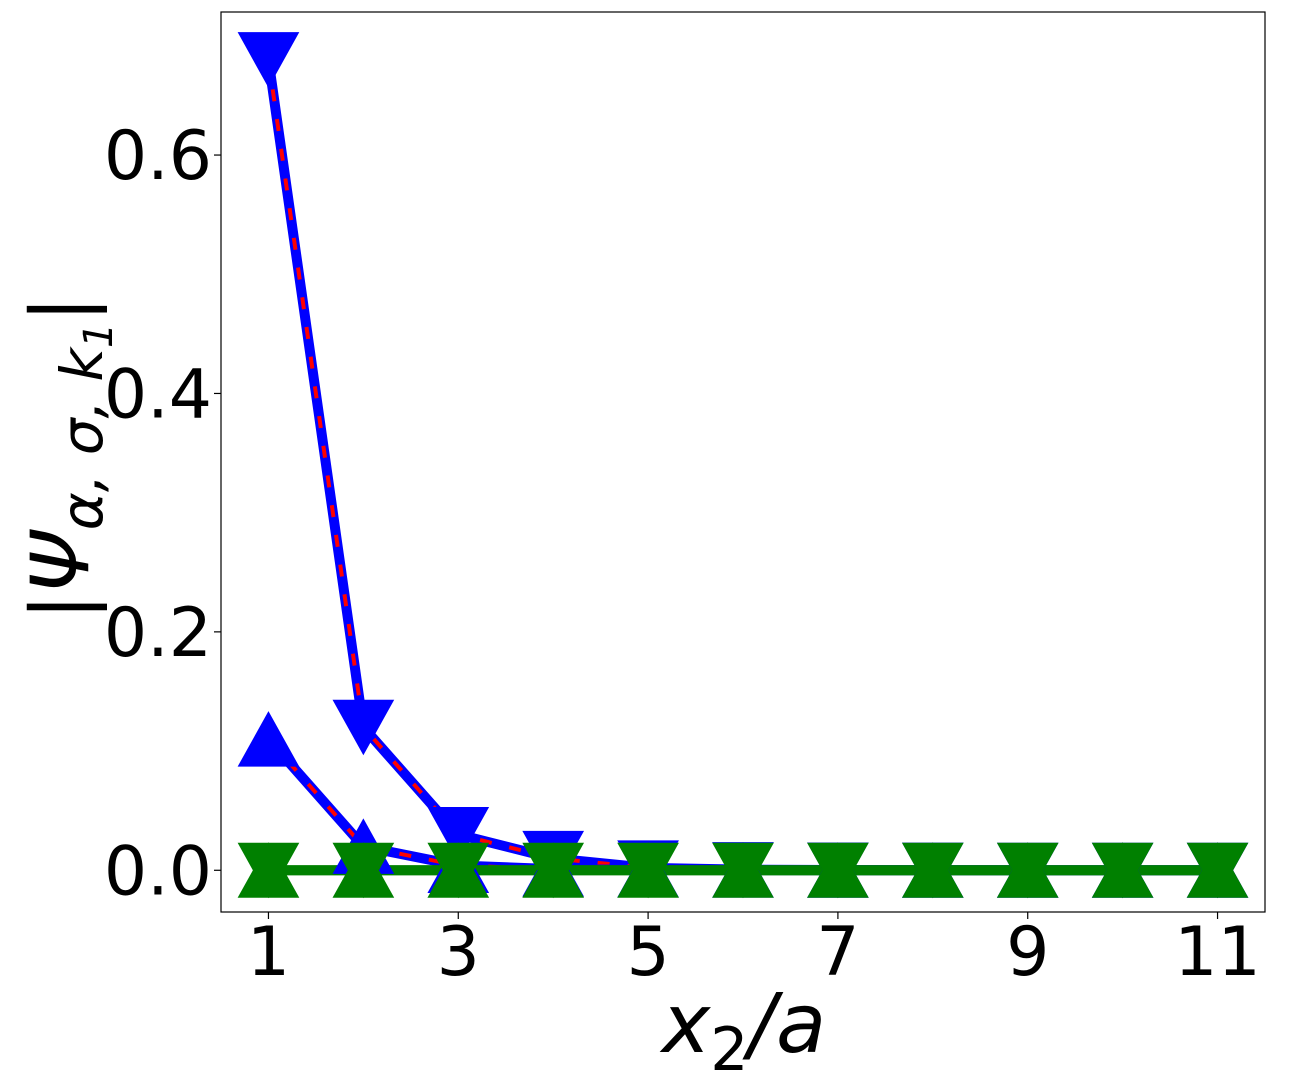 The image size is (1296, 1080). What do you see at coordinates (1217, 952) in the screenshot?
I see `x-tick-label: 11` at bounding box center [1217, 952].